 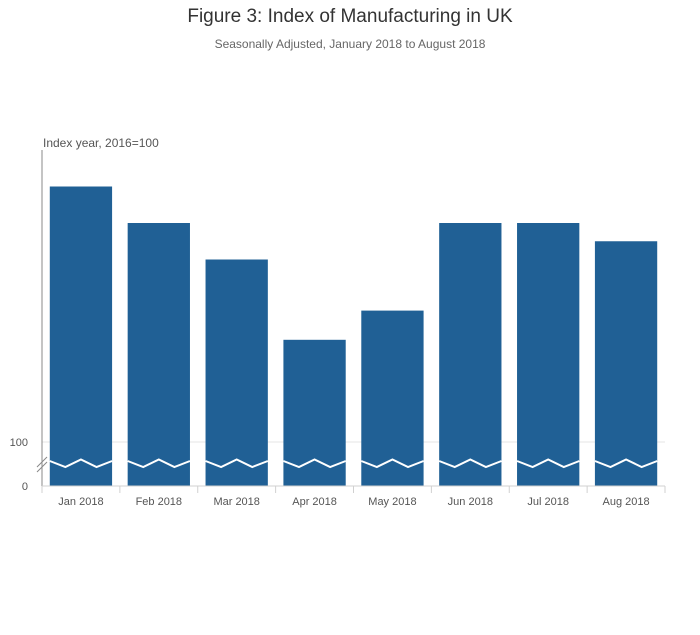 I want to click on x-tick-label: Feb 2018, so click(x=159, y=502).